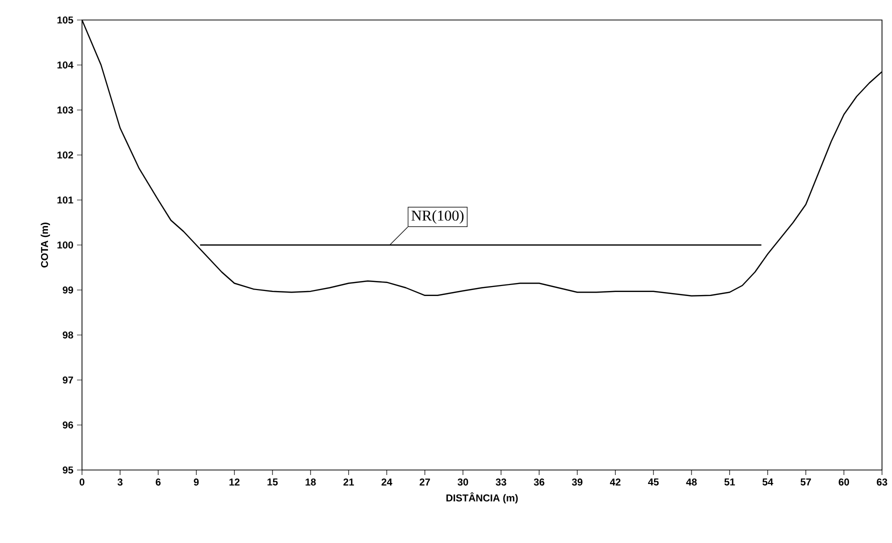 The image size is (892, 543). Describe the element at coordinates (387, 482) in the screenshot. I see `x-tick-label: 24` at that location.